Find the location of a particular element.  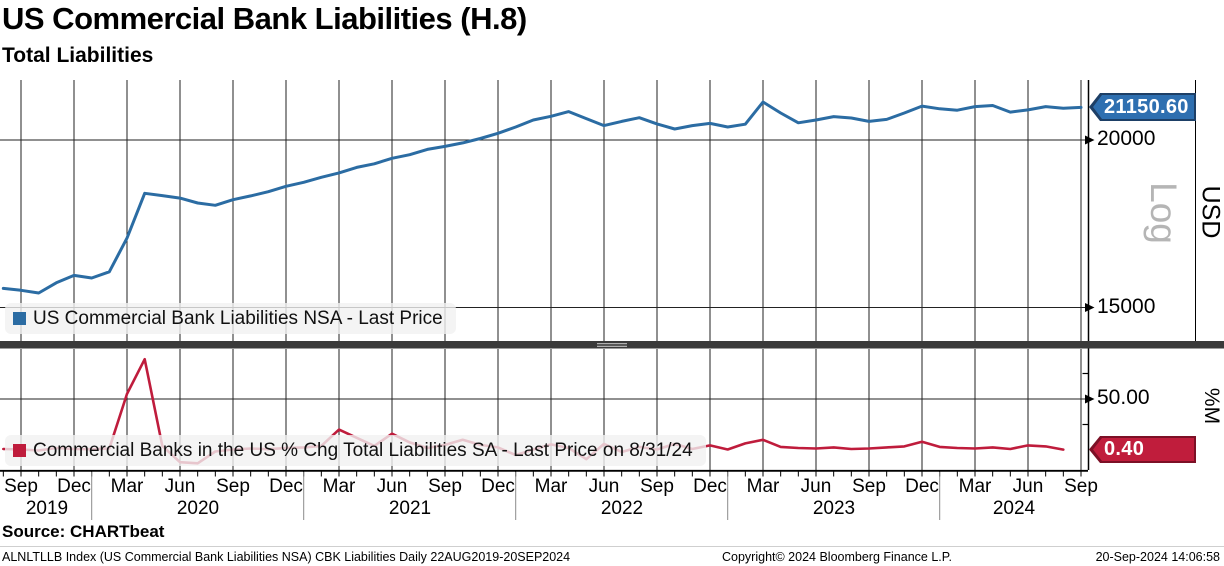

legend-swatch-blue is located at coordinates (19, 318).